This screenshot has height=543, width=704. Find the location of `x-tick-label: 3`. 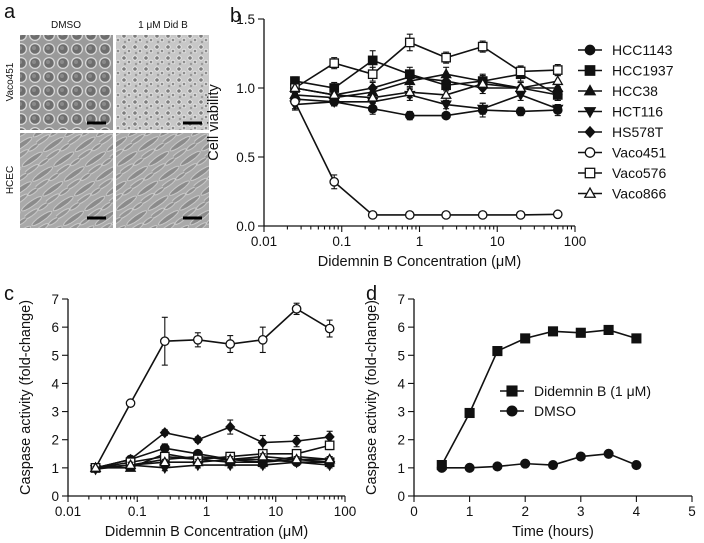

x-tick-label: 3 is located at coordinates (581, 511).